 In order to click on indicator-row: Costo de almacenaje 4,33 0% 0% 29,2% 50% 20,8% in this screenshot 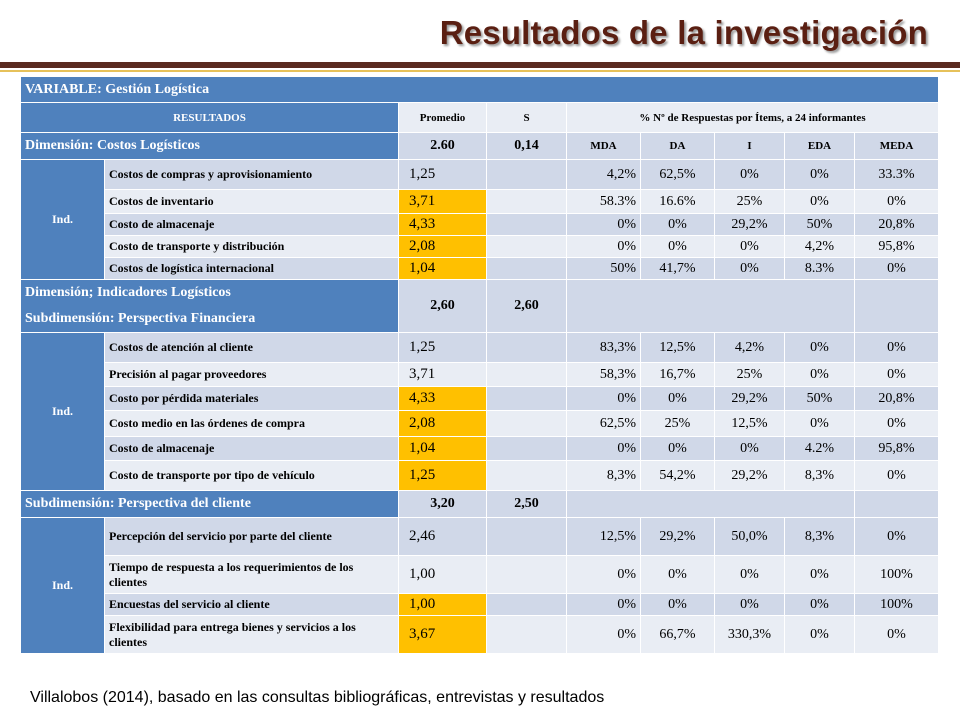, I will do `click(480, 224)`.